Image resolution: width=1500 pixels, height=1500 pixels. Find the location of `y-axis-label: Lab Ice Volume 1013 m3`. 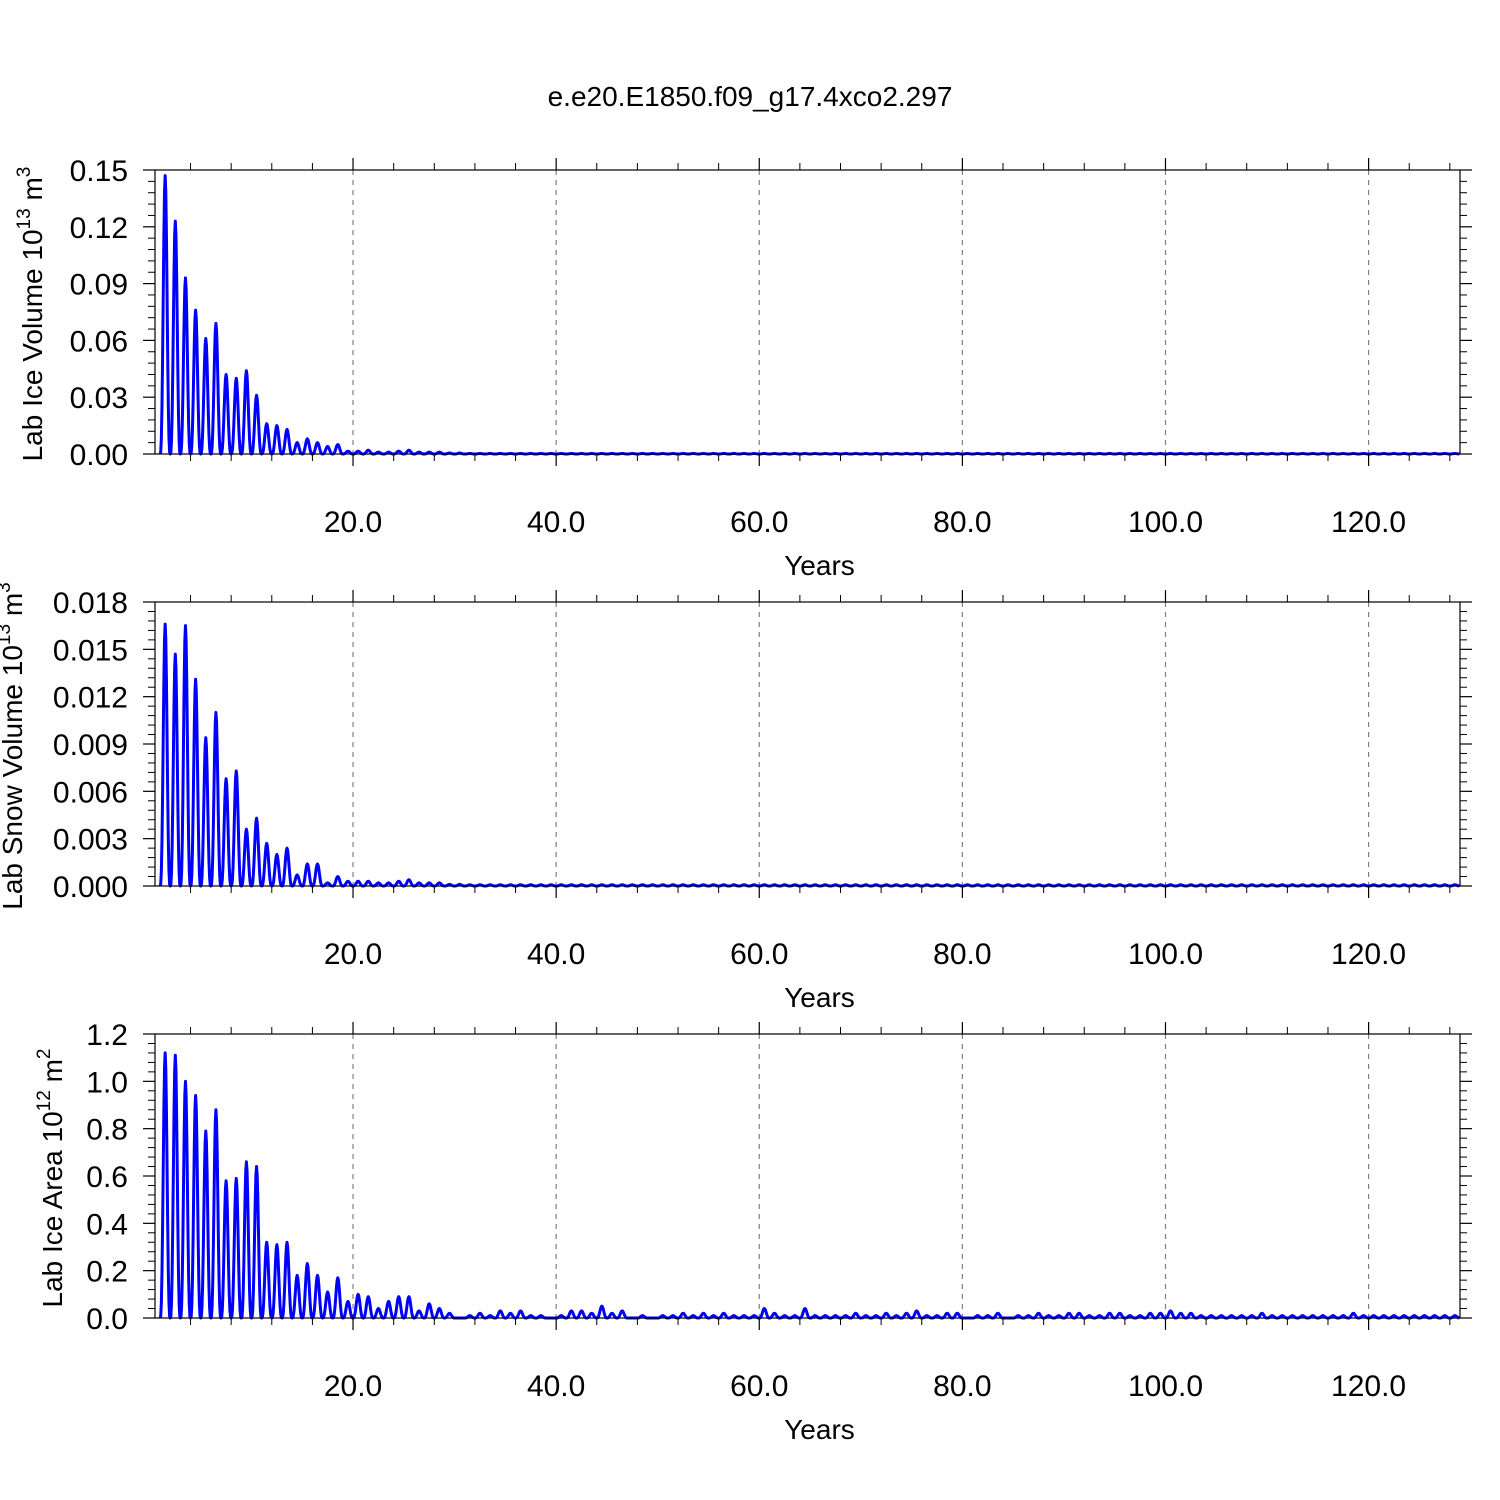

y-axis-label: Lab Ice Volume 1013 m3 is located at coordinates (31, 314).